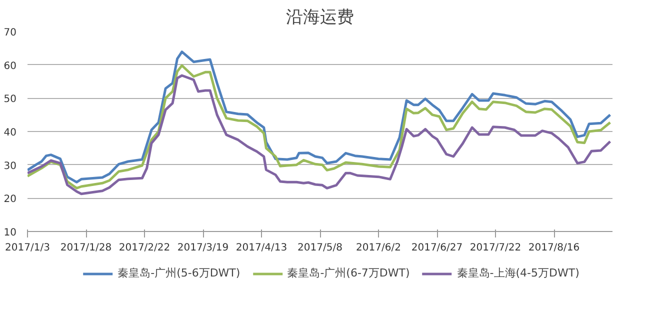 Image resolution: width=650 pixels, height=329 pixels. What do you see at coordinates (10, 100) in the screenshot?
I see `y-tick-label: 50` at bounding box center [10, 100].